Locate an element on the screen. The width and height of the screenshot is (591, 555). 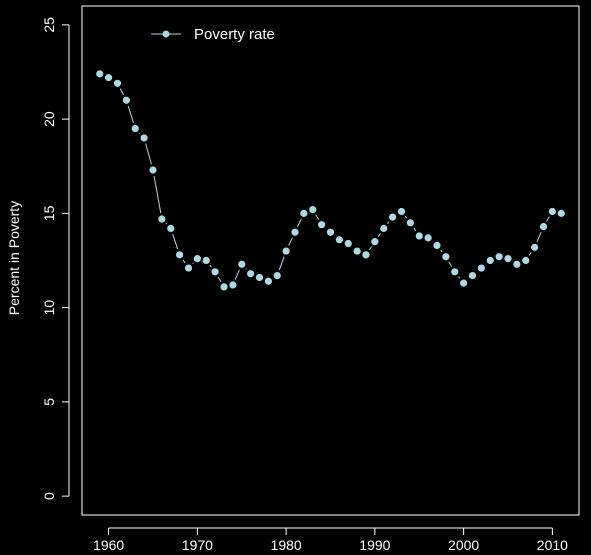
data-point-1959 is located at coordinates (100, 74).